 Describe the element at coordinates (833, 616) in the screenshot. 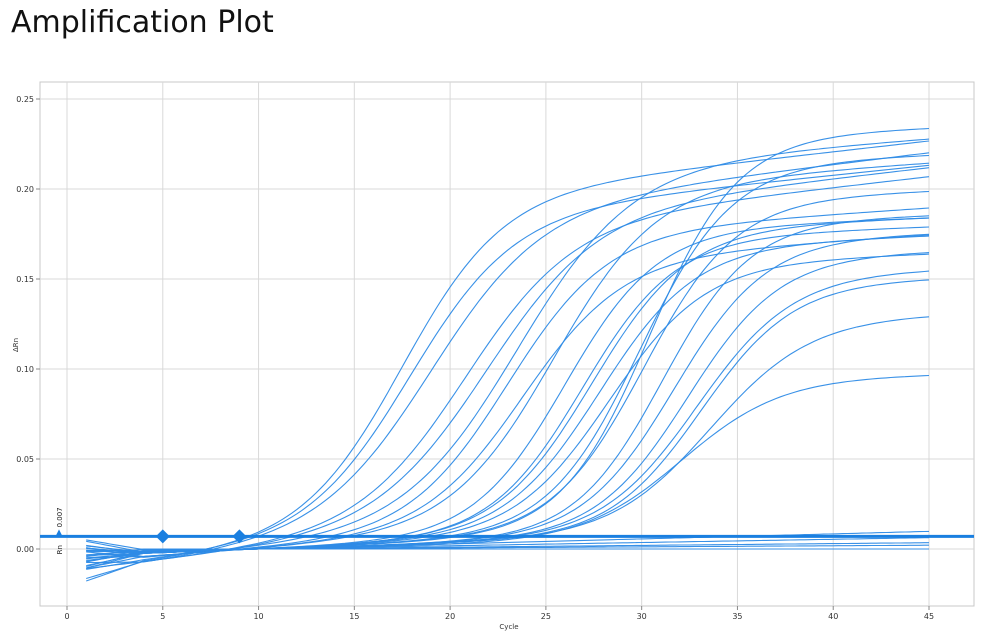

I see `x-tick-label: 40` at that location.